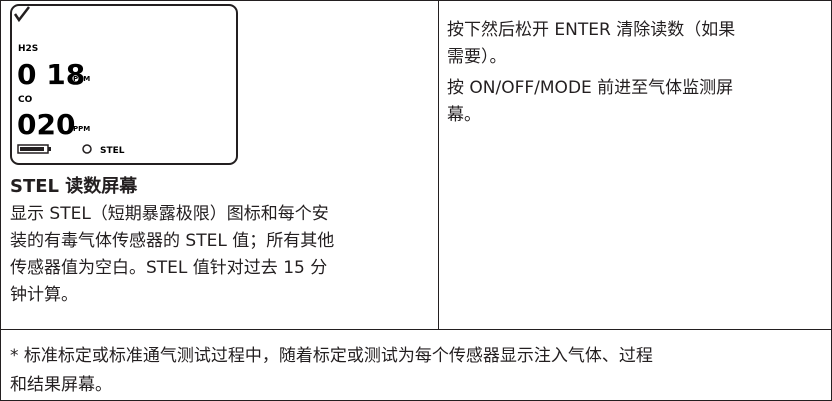 The width and height of the screenshot is (832, 401). Describe the element at coordinates (25, 100) in the screenshot. I see `gas-label: CO` at that location.